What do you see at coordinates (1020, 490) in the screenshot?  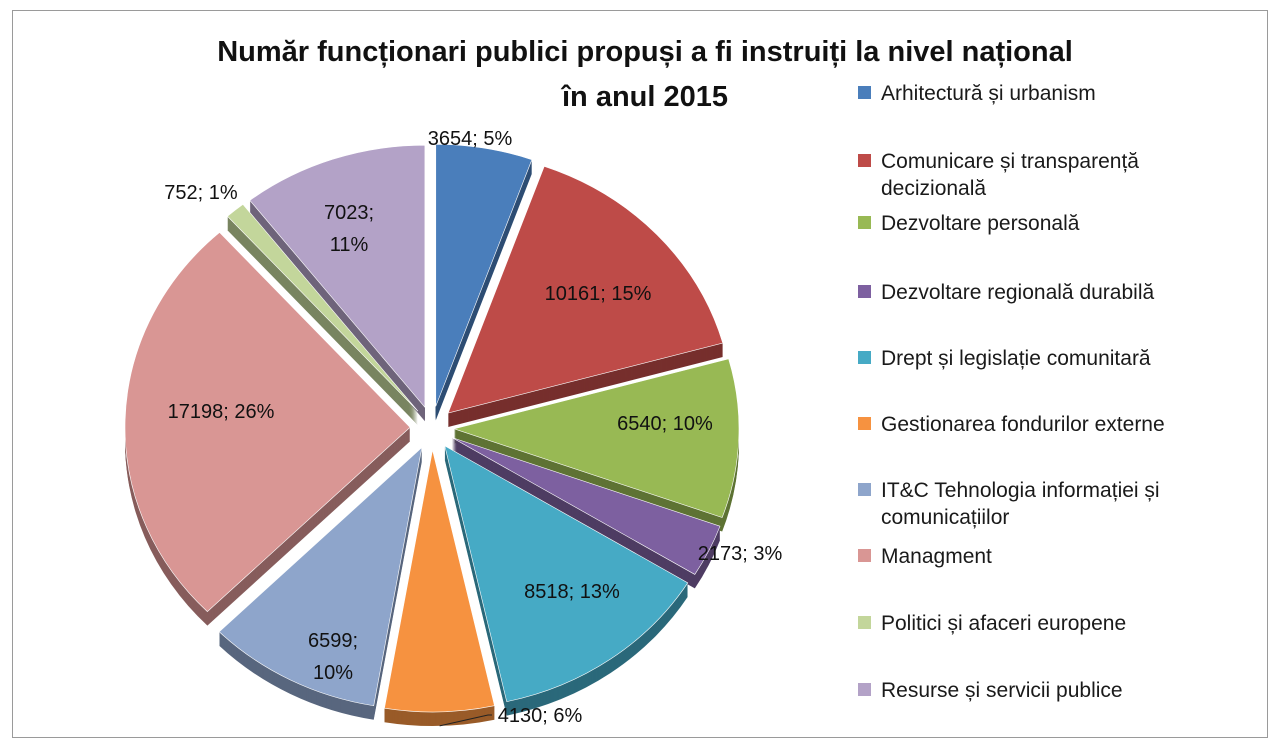 I see `legend-label-line: IT&C Tehnologia informației și` at bounding box center [1020, 490].